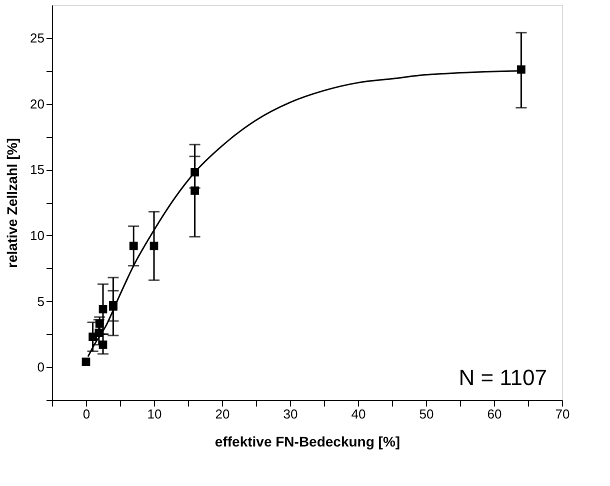  What do you see at coordinates (562, 414) in the screenshot?
I see `x-tick-label: 70` at bounding box center [562, 414].